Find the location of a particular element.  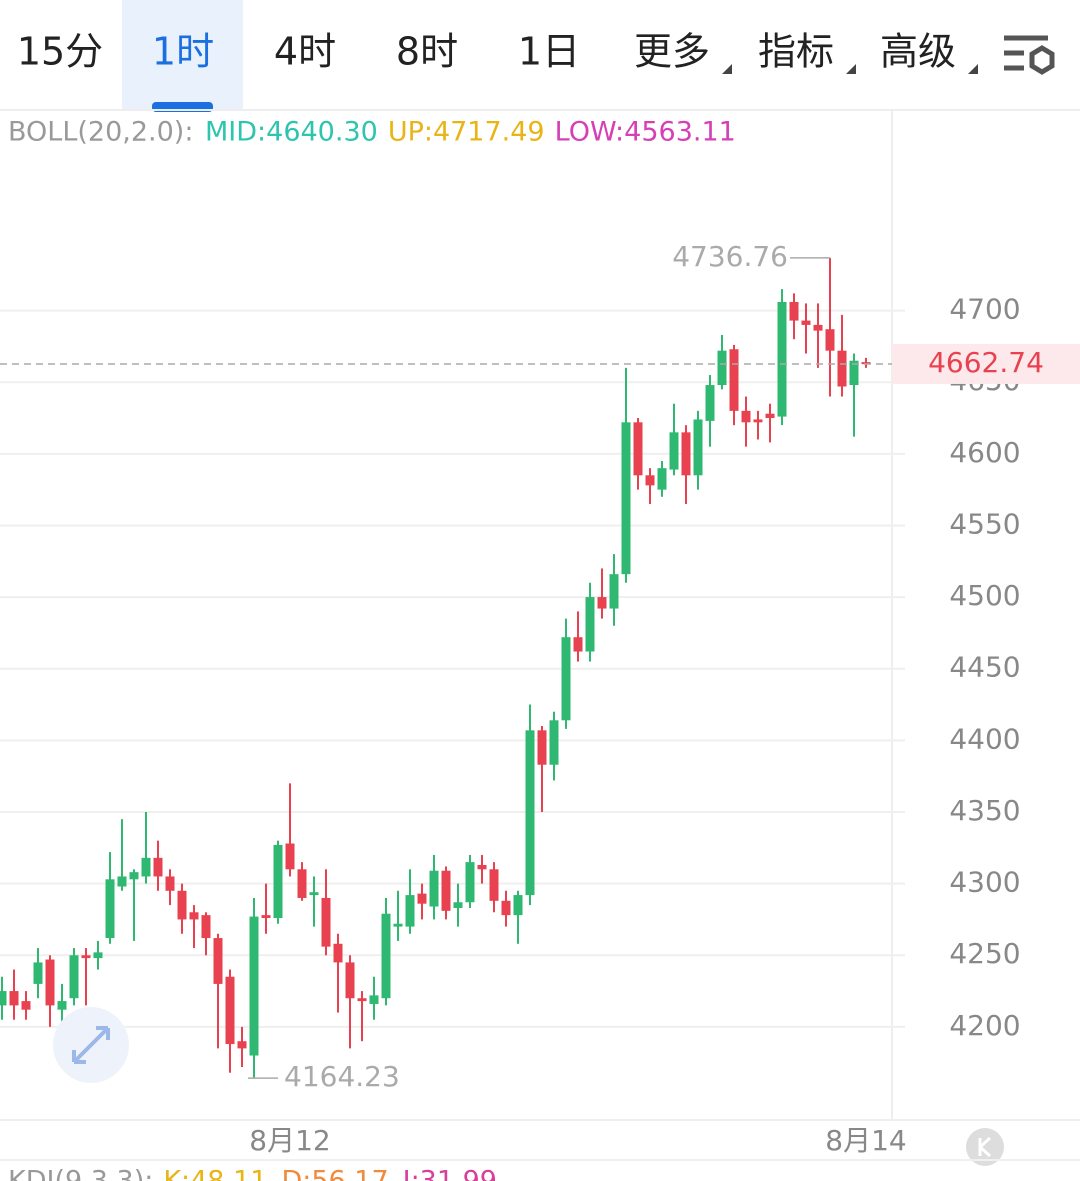

expand-icon is located at coordinates (91, 1045).